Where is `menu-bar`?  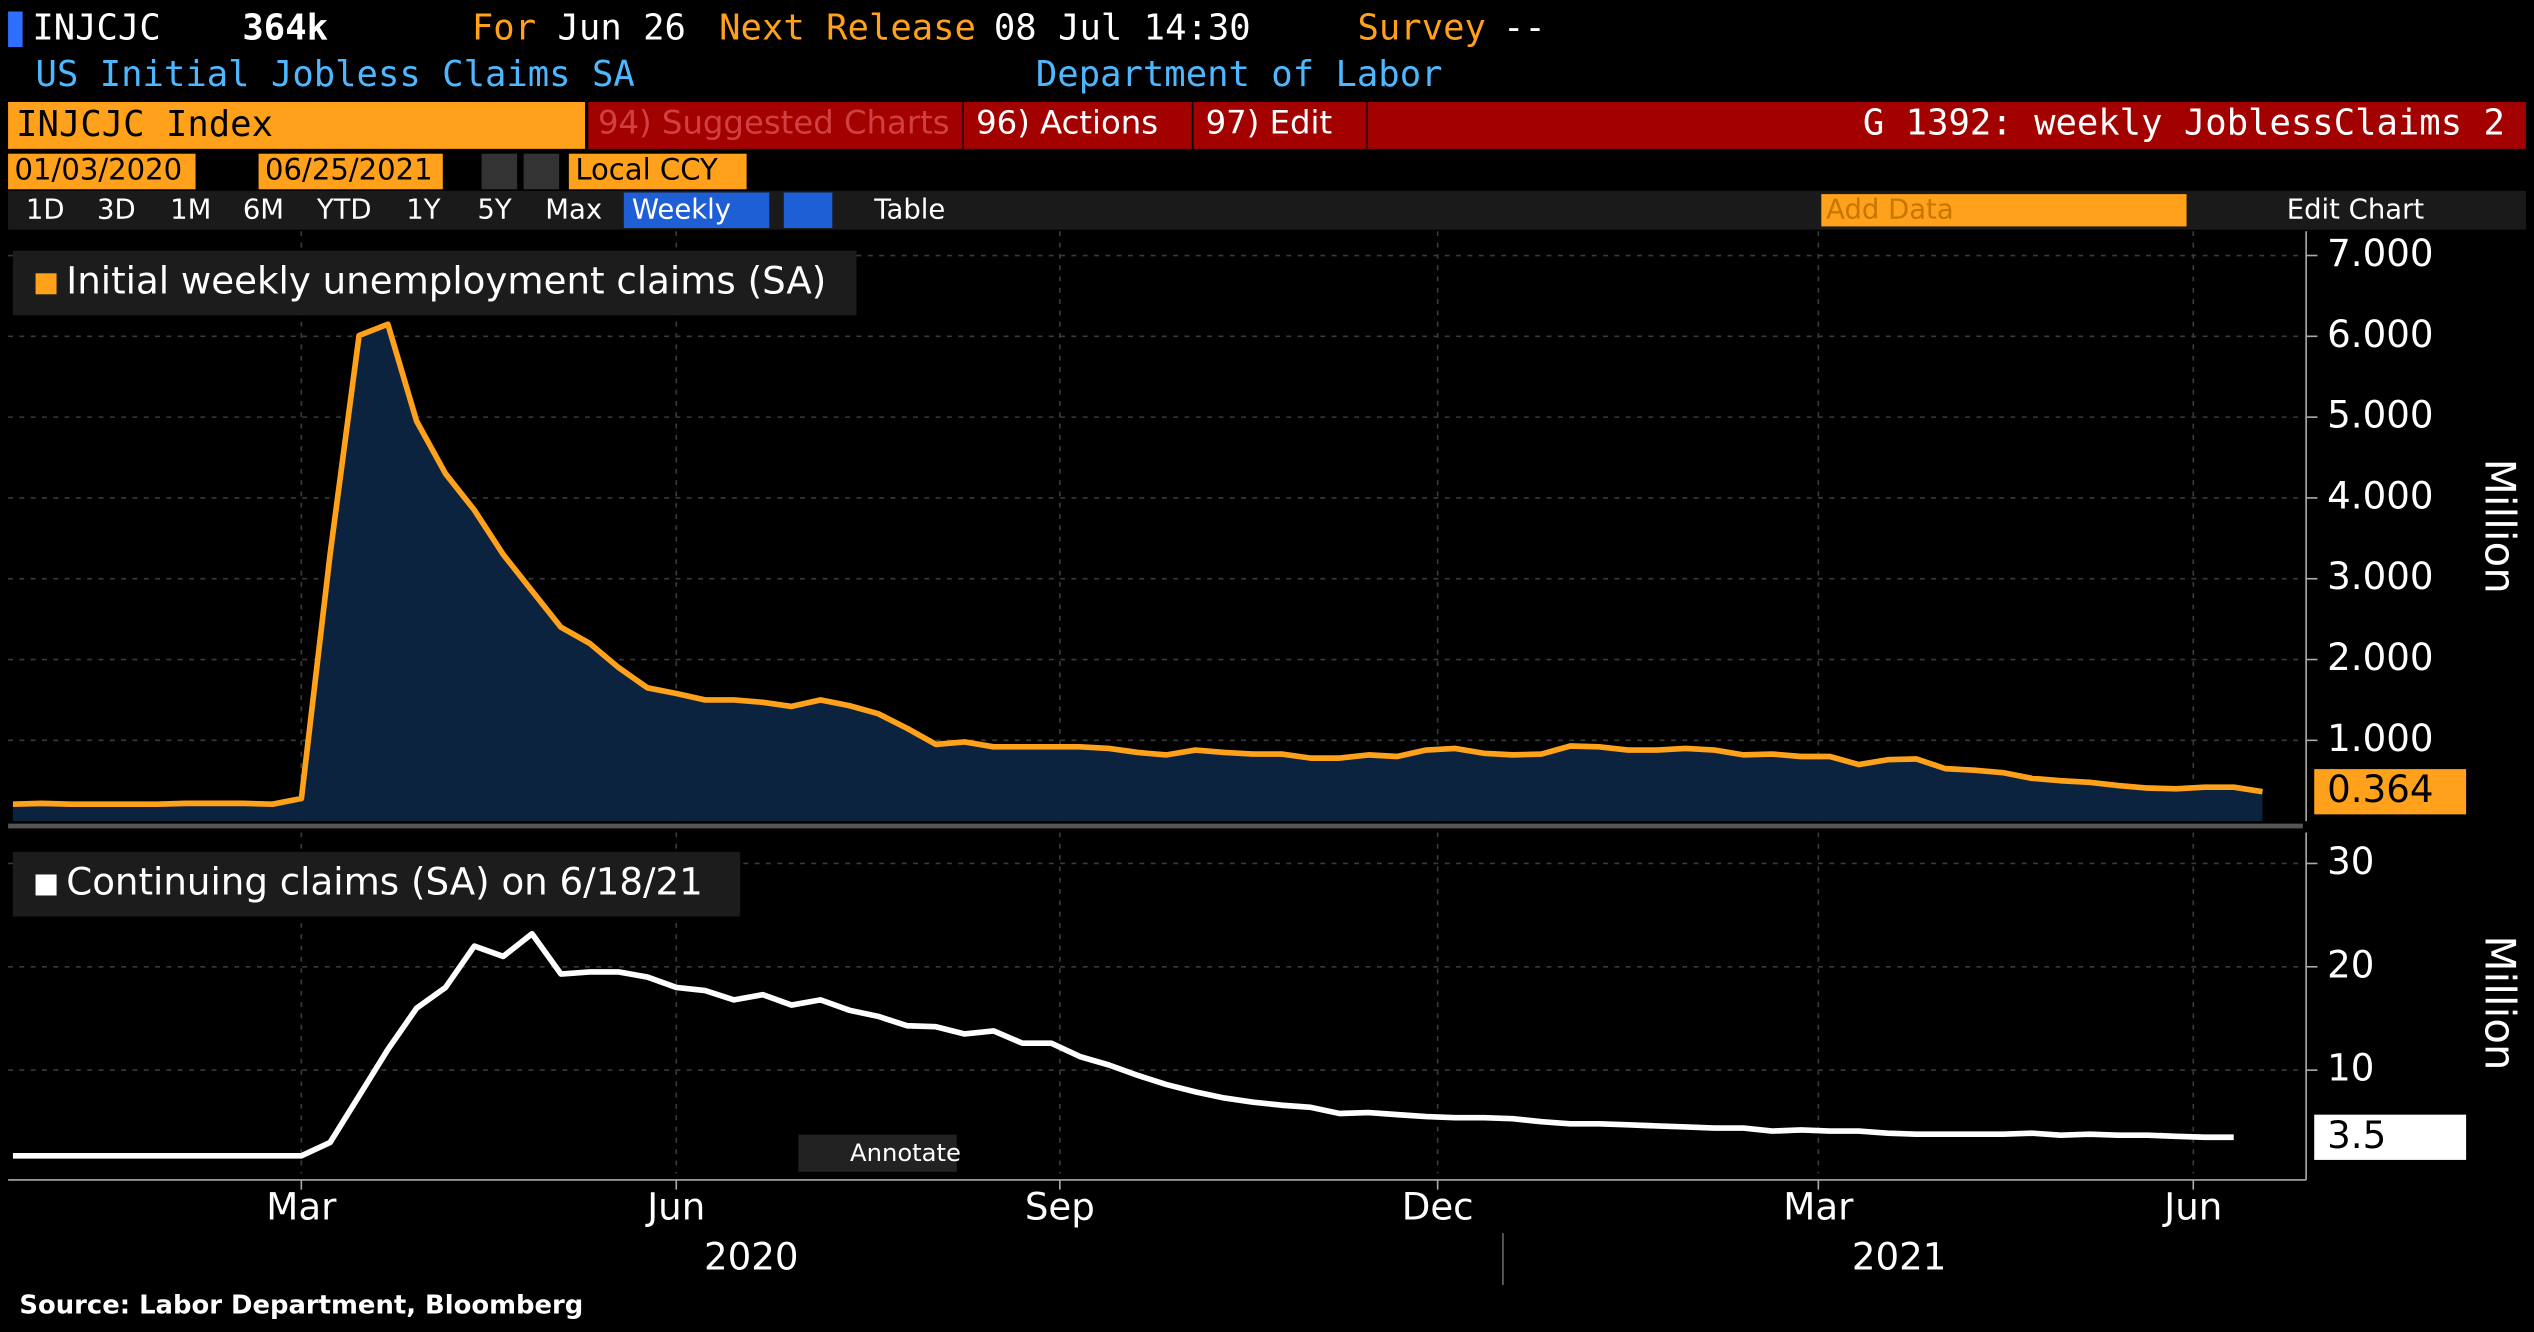
menu-bar is located at coordinates (1557, 125).